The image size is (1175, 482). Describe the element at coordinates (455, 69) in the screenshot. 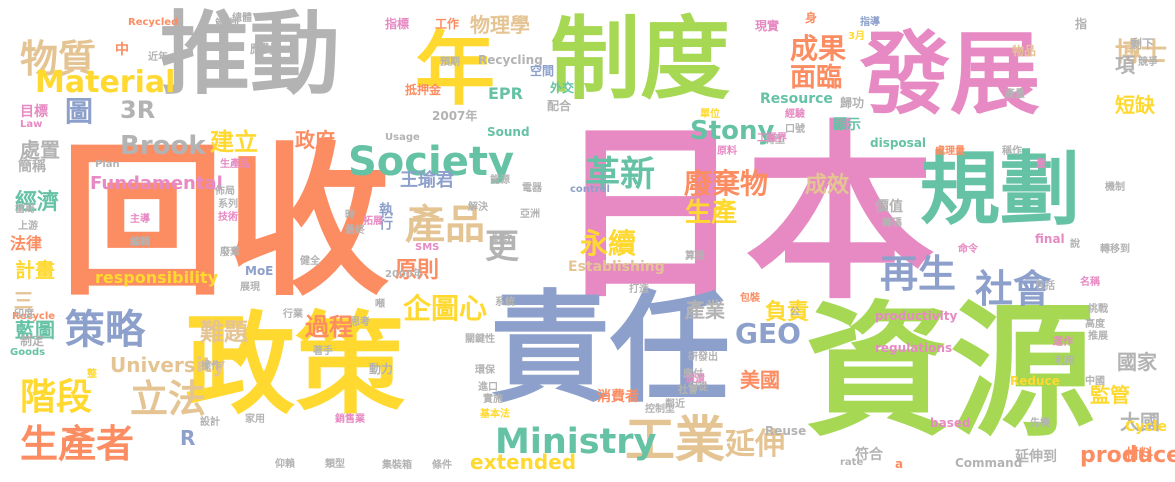

I see `cloud-word: 年` at that location.